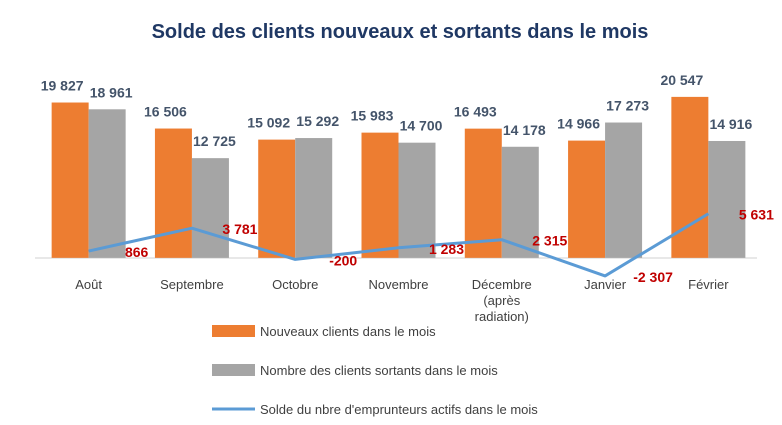 The width and height of the screenshot is (782, 425). Describe the element at coordinates (475, 112) in the screenshot. I see `data-label: 16 493` at that location.